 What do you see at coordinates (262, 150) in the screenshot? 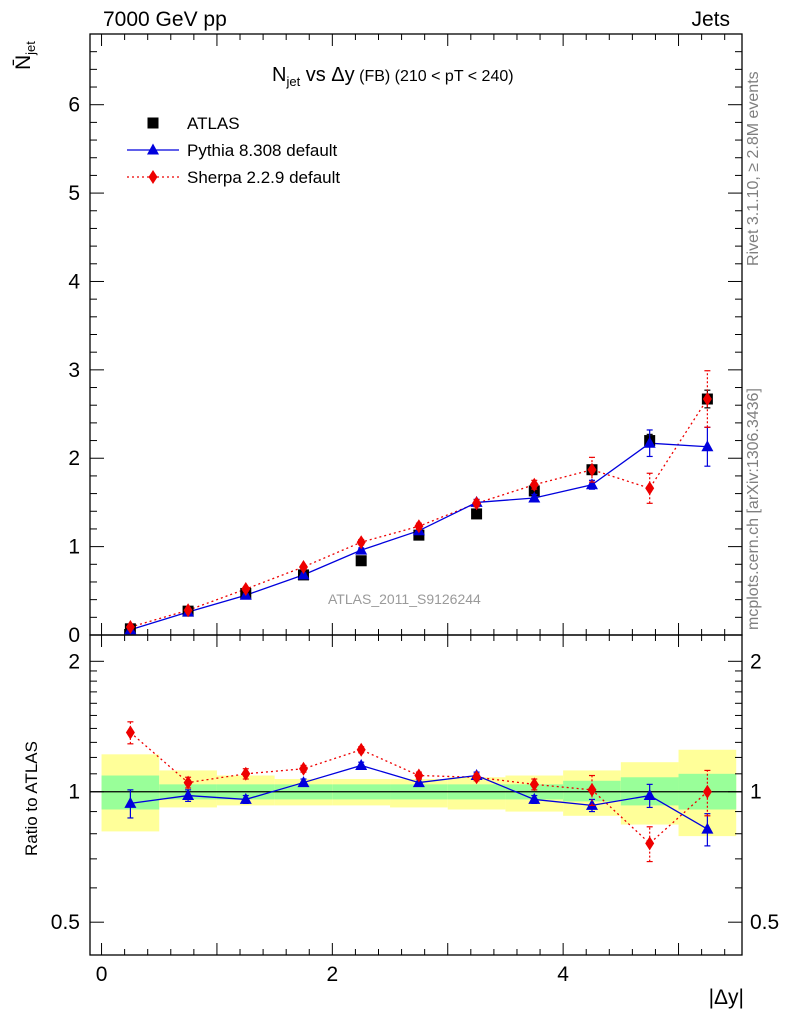
I see `legend-label: Pythia 8.308 default` at bounding box center [262, 150].